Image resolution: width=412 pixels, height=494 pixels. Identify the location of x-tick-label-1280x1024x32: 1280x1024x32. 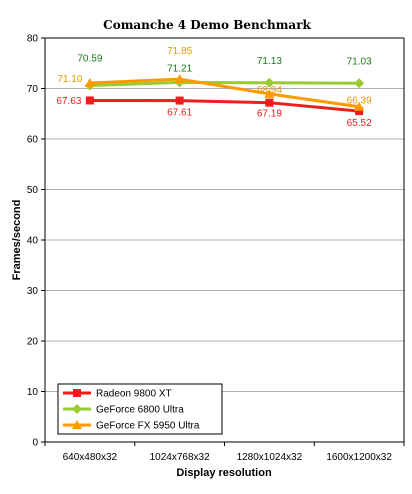
(270, 457).